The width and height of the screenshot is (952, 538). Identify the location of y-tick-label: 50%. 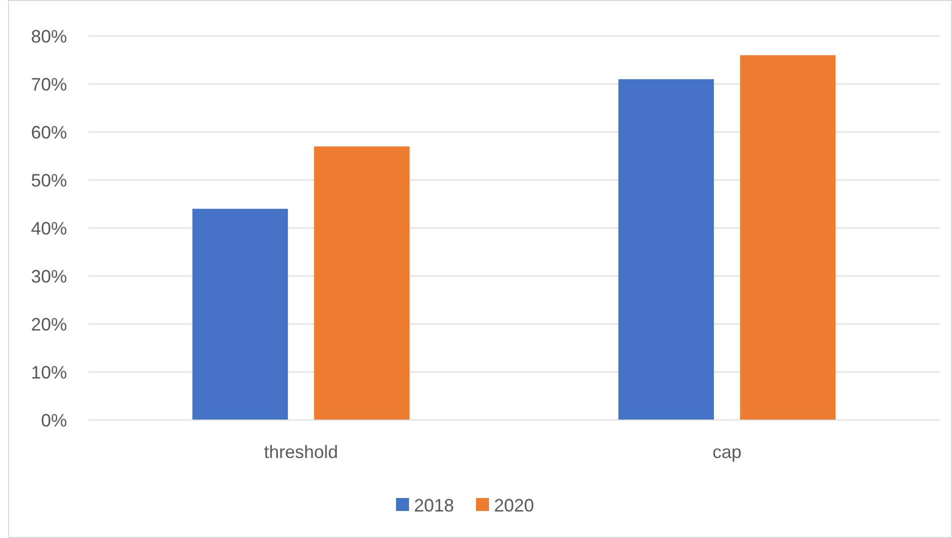
(48, 180).